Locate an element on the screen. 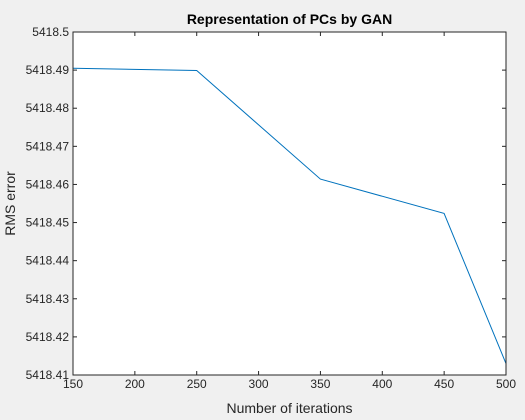 This screenshot has width=525, height=420. x-tick-label: 150 is located at coordinates (73, 384).